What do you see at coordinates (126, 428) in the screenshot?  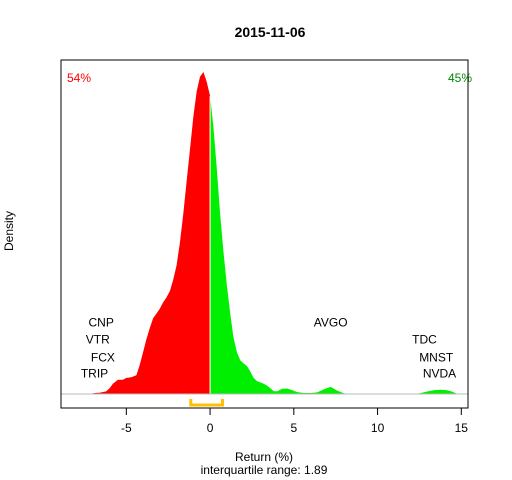 I see `x-tick-label: -5` at bounding box center [126, 428].